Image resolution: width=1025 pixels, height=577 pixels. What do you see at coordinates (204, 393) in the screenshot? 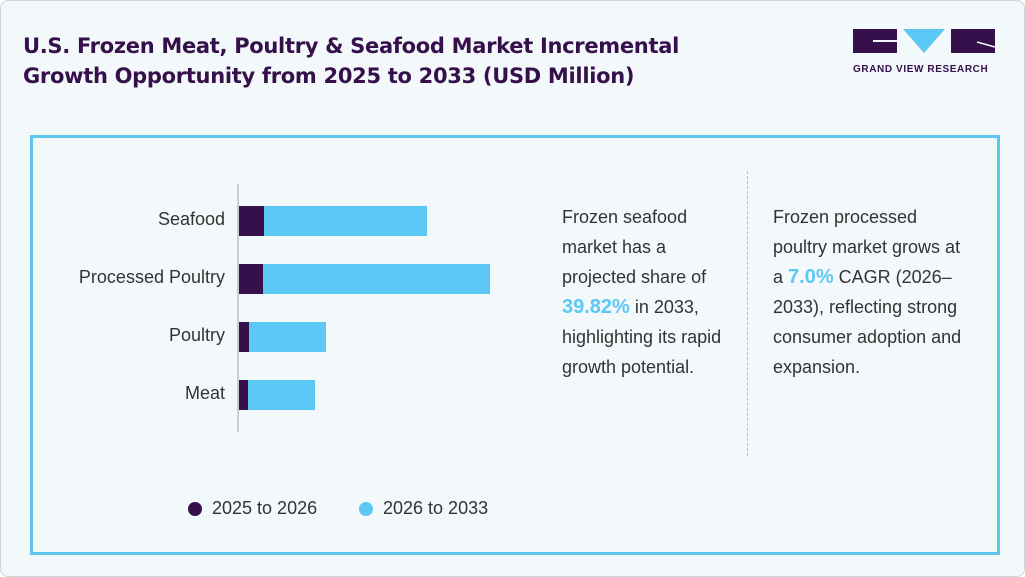
I see `category-label: Meat` at bounding box center [204, 393].